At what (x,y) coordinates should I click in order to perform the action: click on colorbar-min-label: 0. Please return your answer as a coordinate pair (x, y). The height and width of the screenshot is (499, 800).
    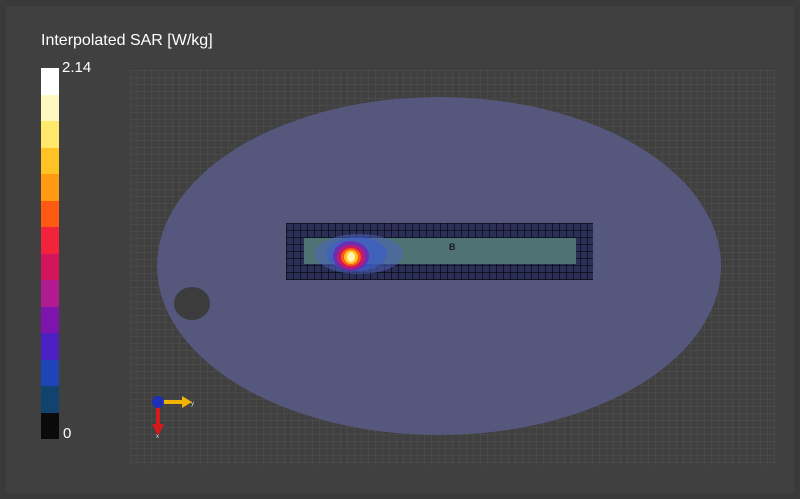
    Looking at the image, I should click on (67, 433).